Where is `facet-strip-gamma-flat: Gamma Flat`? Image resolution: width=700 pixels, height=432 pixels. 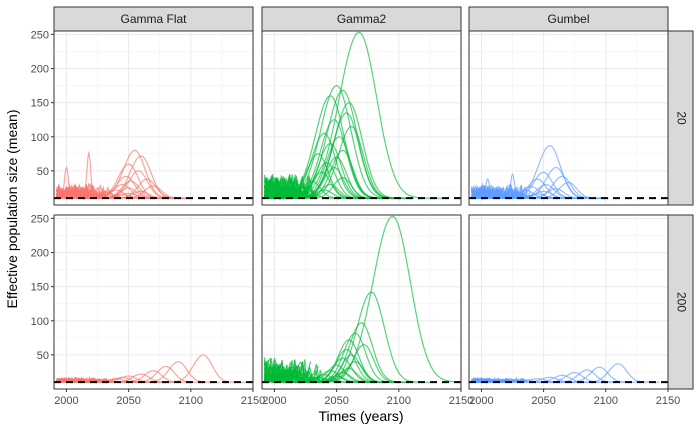 facet-strip-gamma-flat: Gamma Flat is located at coordinates (153, 19).